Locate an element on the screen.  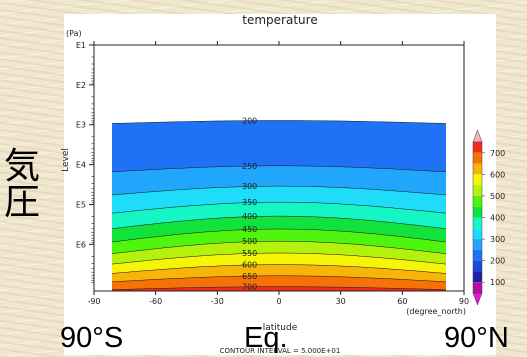
y-tick-label-E3: E3 is located at coordinates (81, 125).